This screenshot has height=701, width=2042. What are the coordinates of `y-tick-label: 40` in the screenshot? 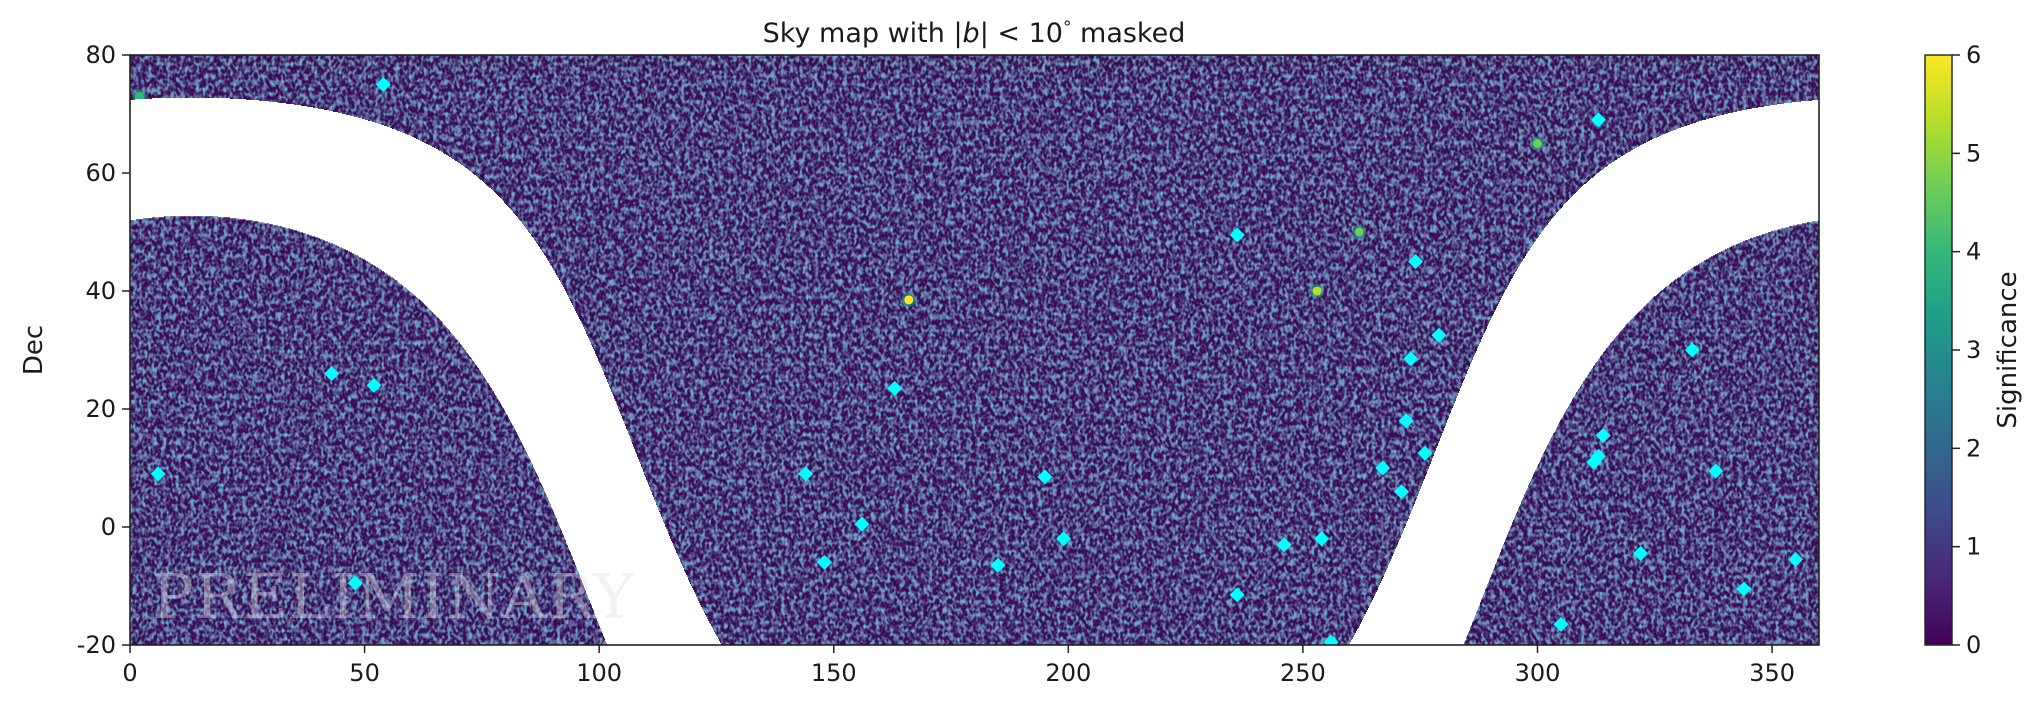 It's located at (100, 291).